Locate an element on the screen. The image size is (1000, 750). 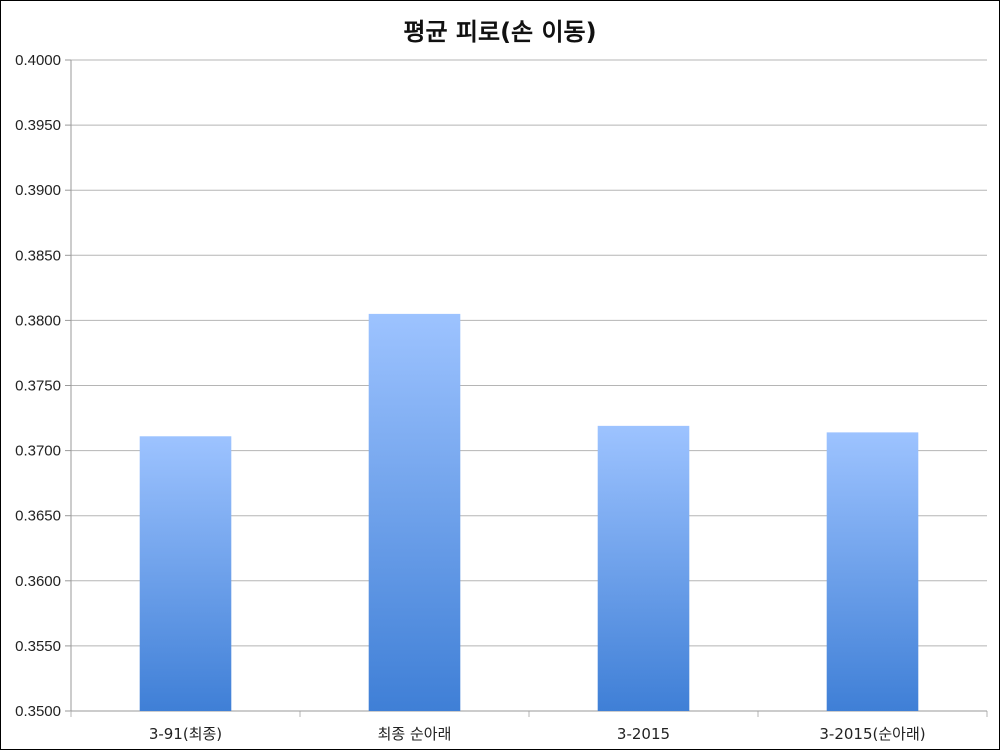
chart-title: 평균 피로(손 이동) is located at coordinates (500, 32).